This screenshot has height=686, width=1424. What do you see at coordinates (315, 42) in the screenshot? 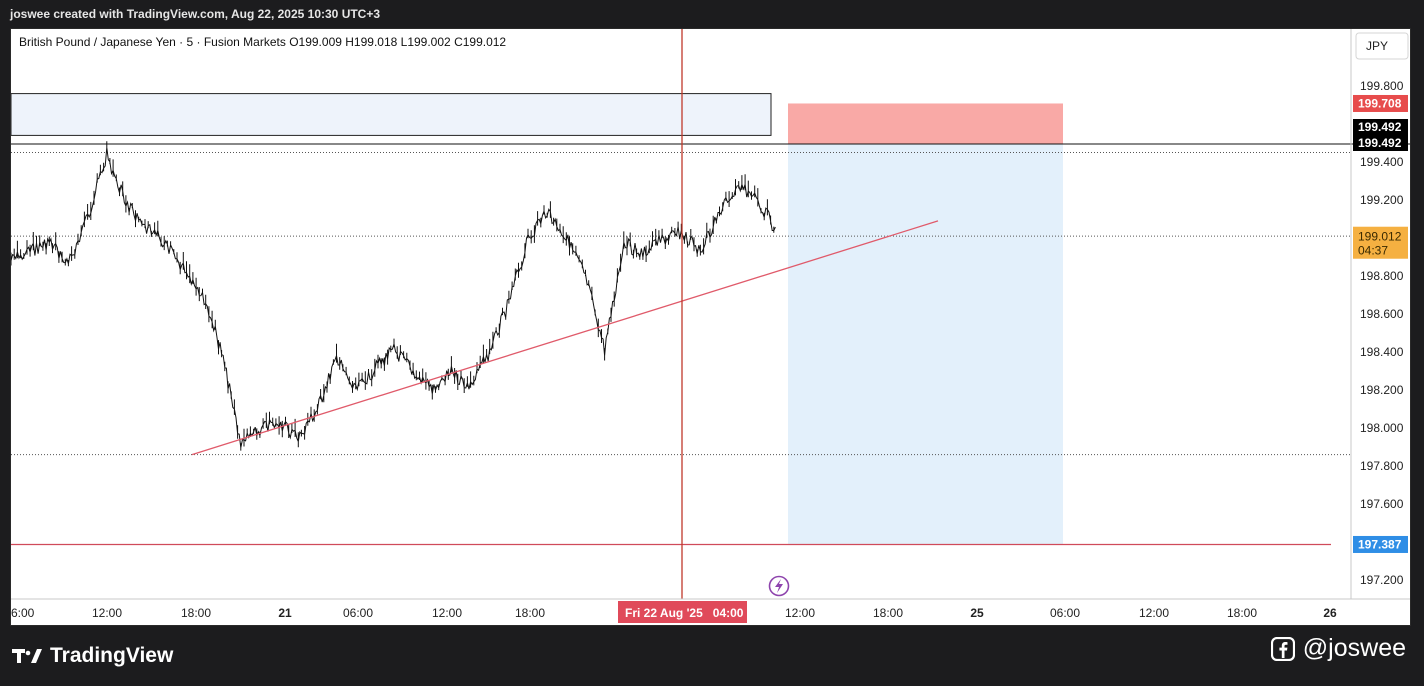
I see `ohlc-open: O199.009` at bounding box center [315, 42].